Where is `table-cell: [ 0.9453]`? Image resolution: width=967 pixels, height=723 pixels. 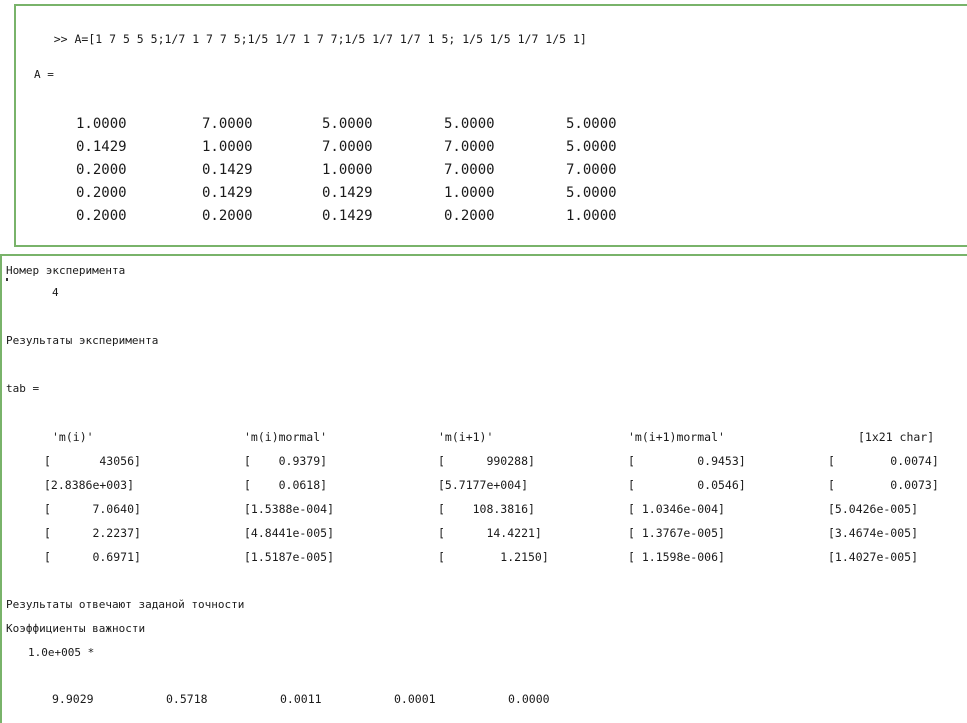
table-cell: [ 0.9453] is located at coordinates (687, 461).